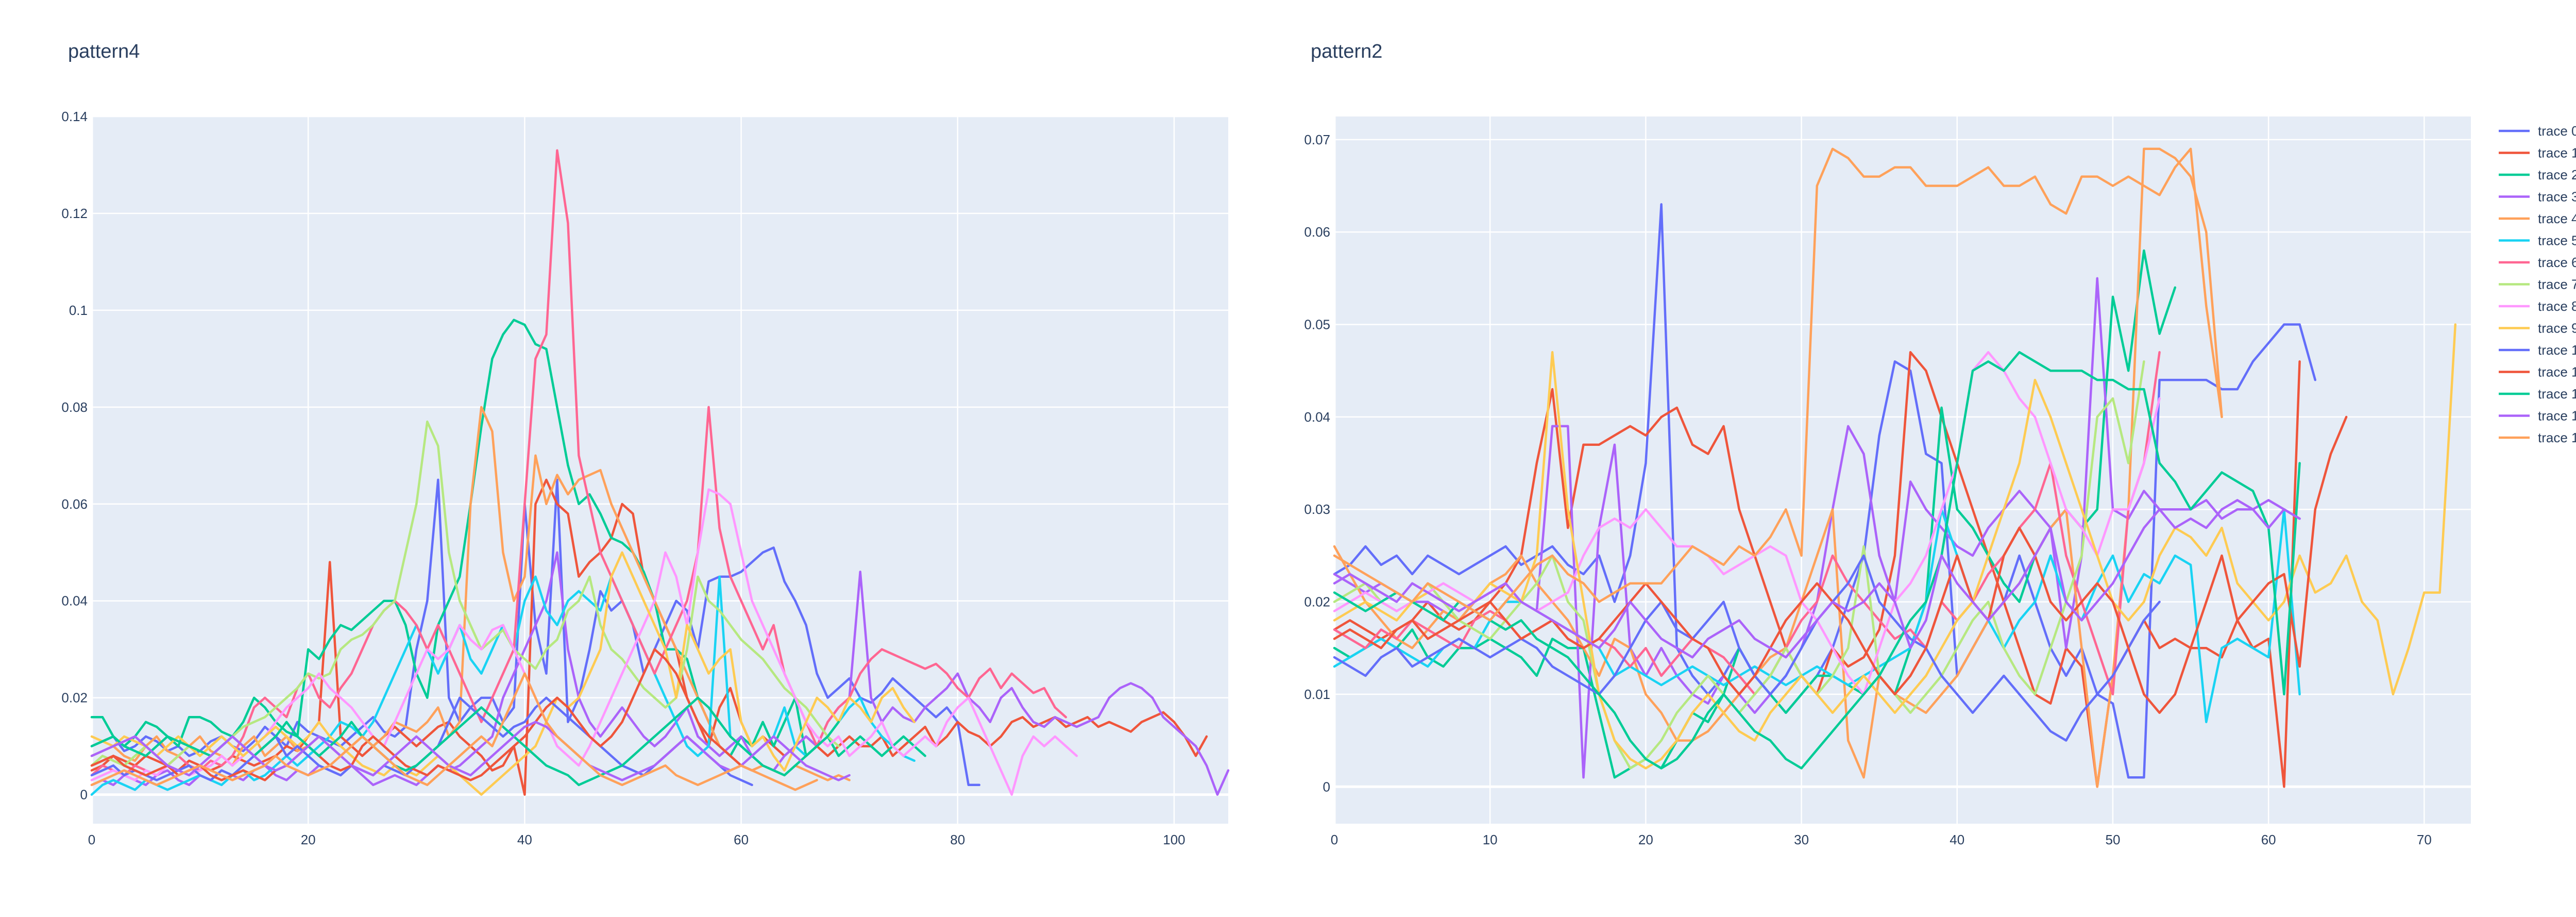 This screenshot has width=2576, height=917. I want to click on left-x-tick-label: 60, so click(741, 839).